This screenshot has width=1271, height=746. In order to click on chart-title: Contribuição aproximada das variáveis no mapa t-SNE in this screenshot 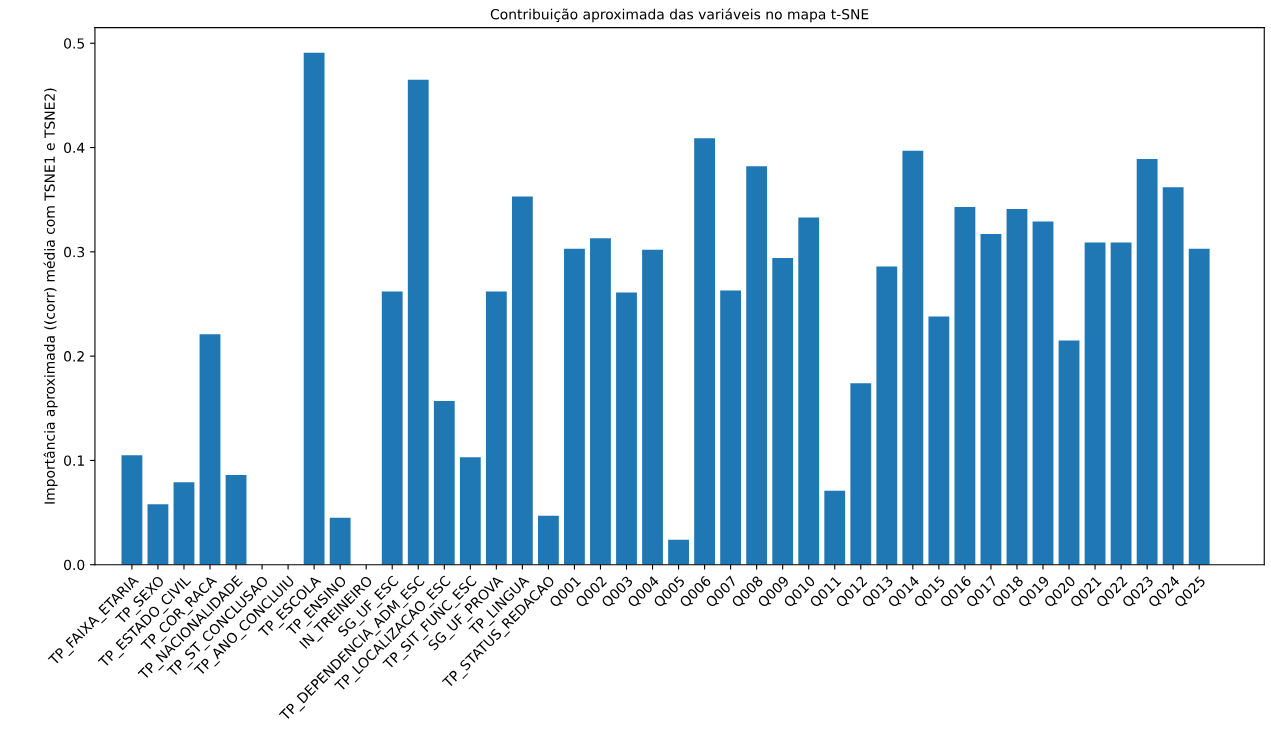, I will do `click(679, 15)`.